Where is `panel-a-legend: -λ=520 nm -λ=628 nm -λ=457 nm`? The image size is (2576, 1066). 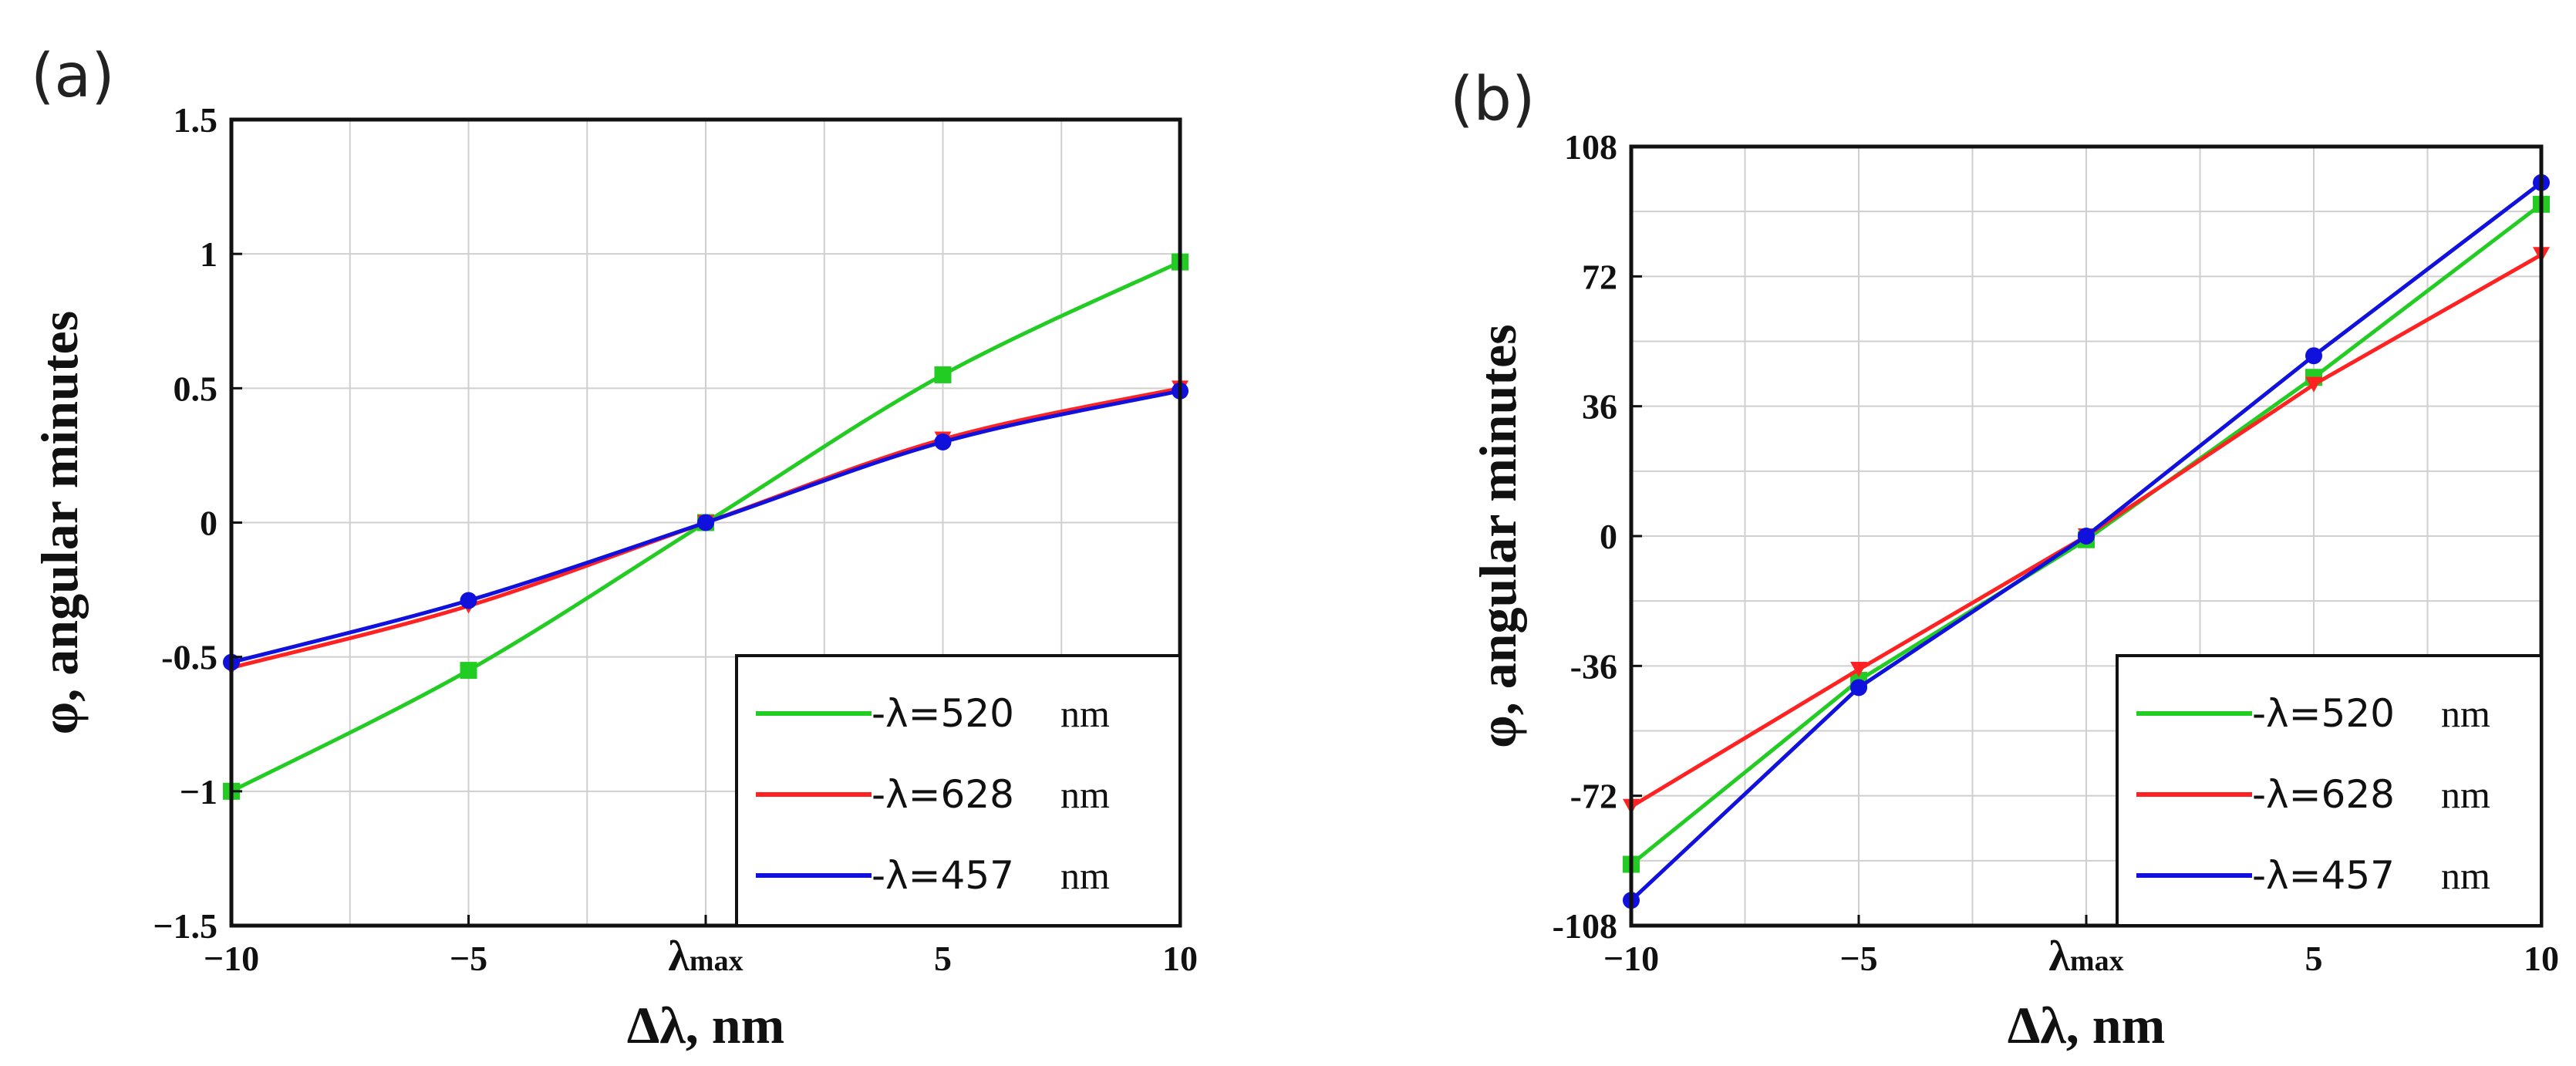 panel-a-legend: -λ=520 nm -λ=628 nm -λ=457 nm is located at coordinates (958, 790).